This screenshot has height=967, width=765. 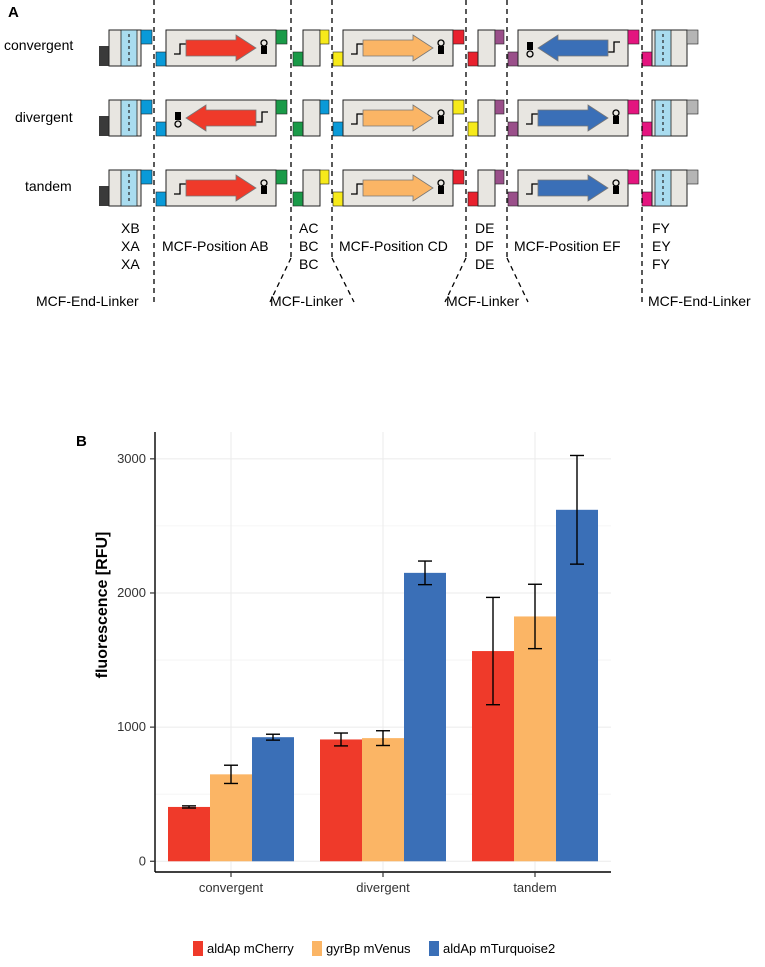 What do you see at coordinates (130, 228) in the screenshot?
I see `code-end-left-1: XB` at bounding box center [130, 228].